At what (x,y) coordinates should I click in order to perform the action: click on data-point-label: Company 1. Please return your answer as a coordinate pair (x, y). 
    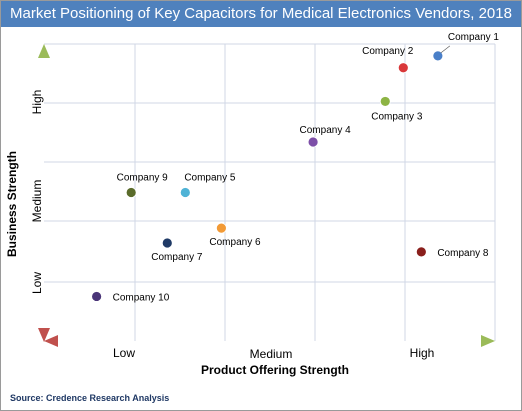
    Looking at the image, I should click on (474, 37).